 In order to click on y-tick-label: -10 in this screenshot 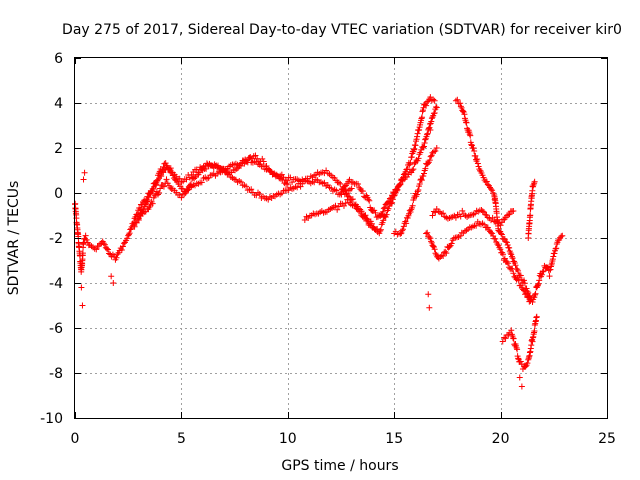, I will do `click(51, 419)`.